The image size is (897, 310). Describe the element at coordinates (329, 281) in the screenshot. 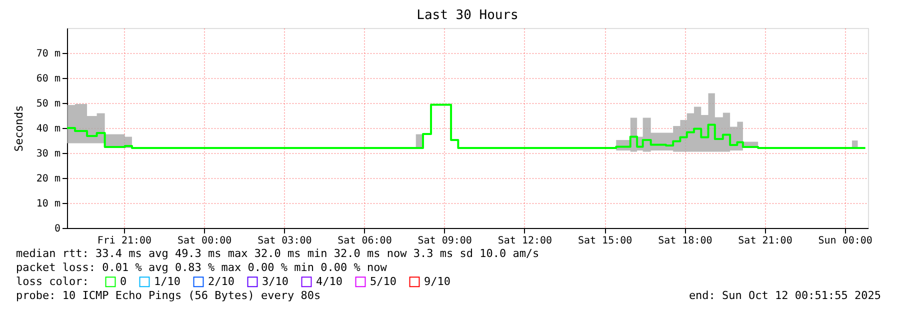

I see `legend-label: 4/10` at that location.